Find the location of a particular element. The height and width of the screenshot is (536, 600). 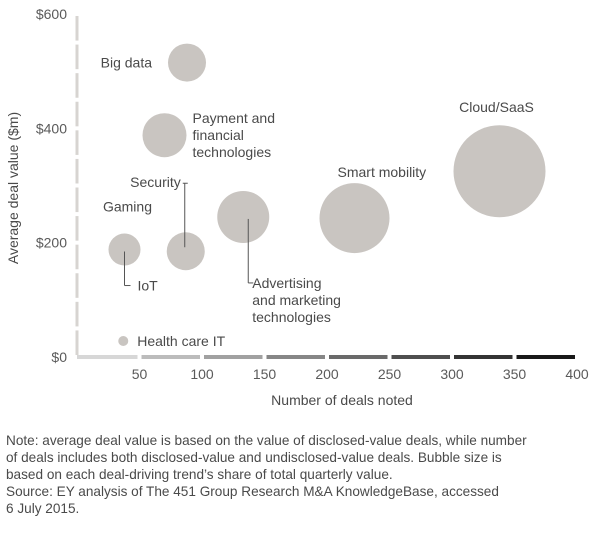

y-axis: $0 $200 $400 $600 is located at coordinates (57, 185).